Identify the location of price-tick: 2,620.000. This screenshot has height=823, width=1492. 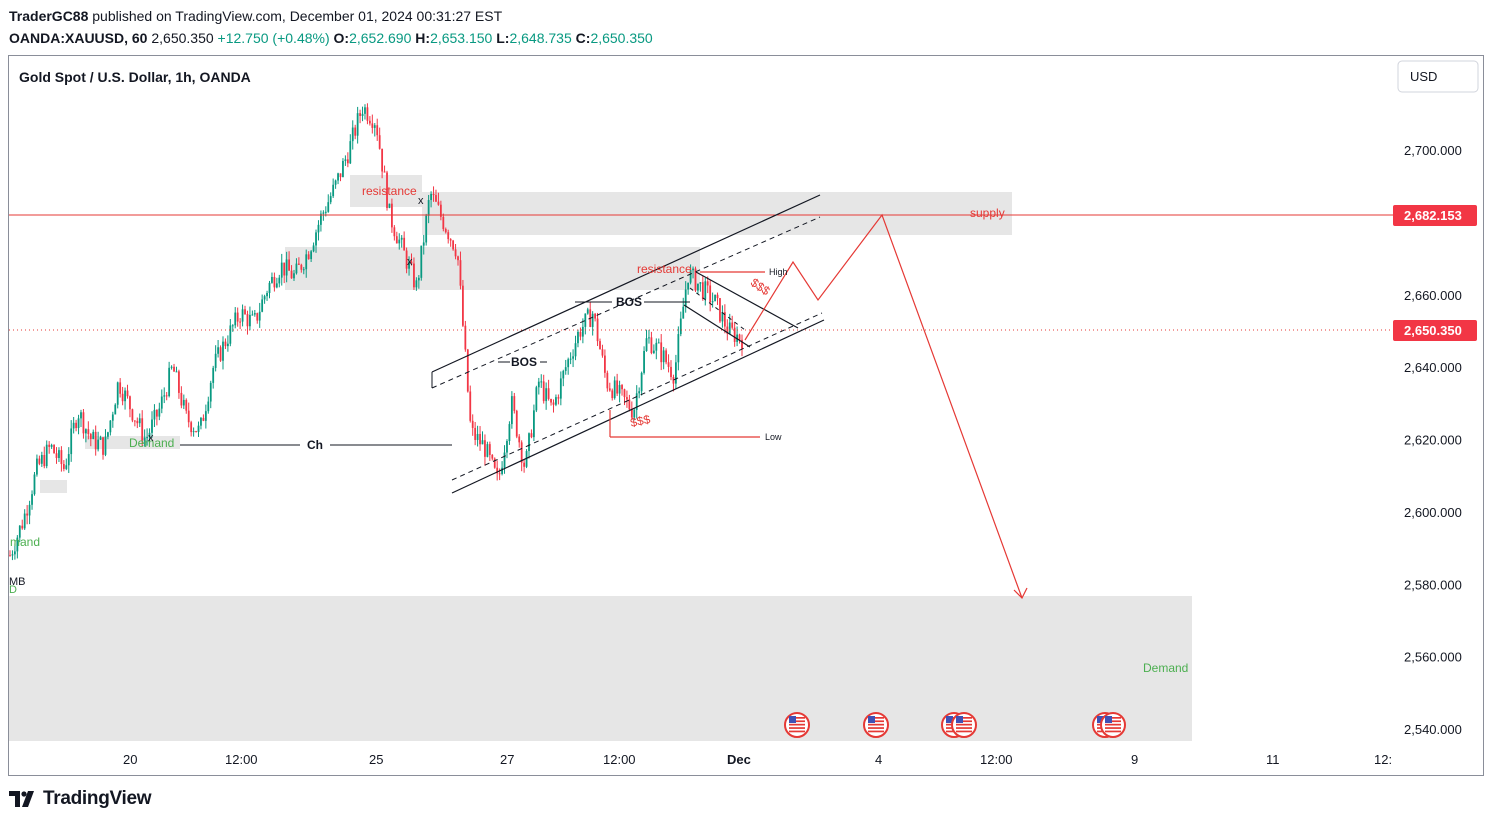
(1433, 440).